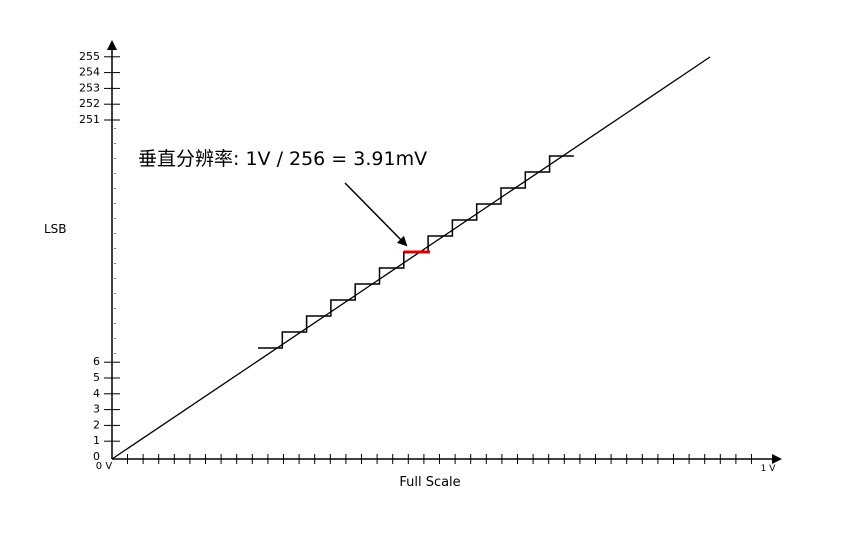 This screenshot has width=859, height=534. I want to click on y-tick-label: 4, so click(96, 393).